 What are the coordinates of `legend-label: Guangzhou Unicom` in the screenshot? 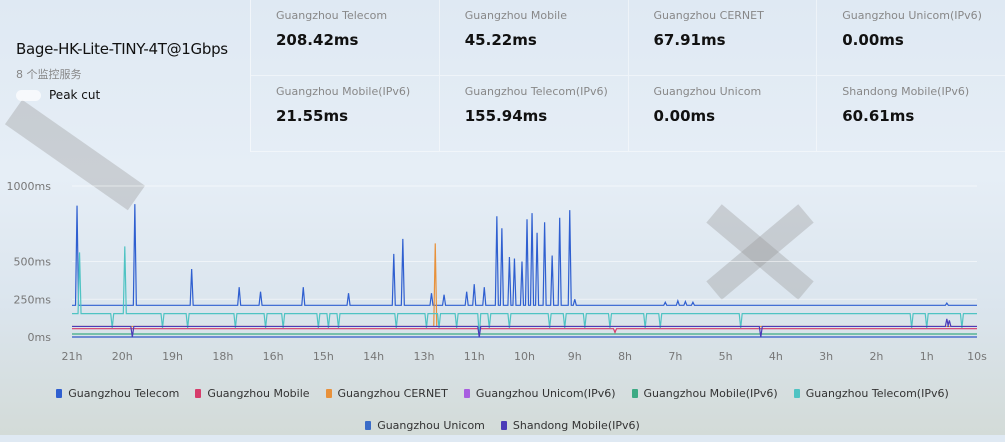 It's located at (431, 425).